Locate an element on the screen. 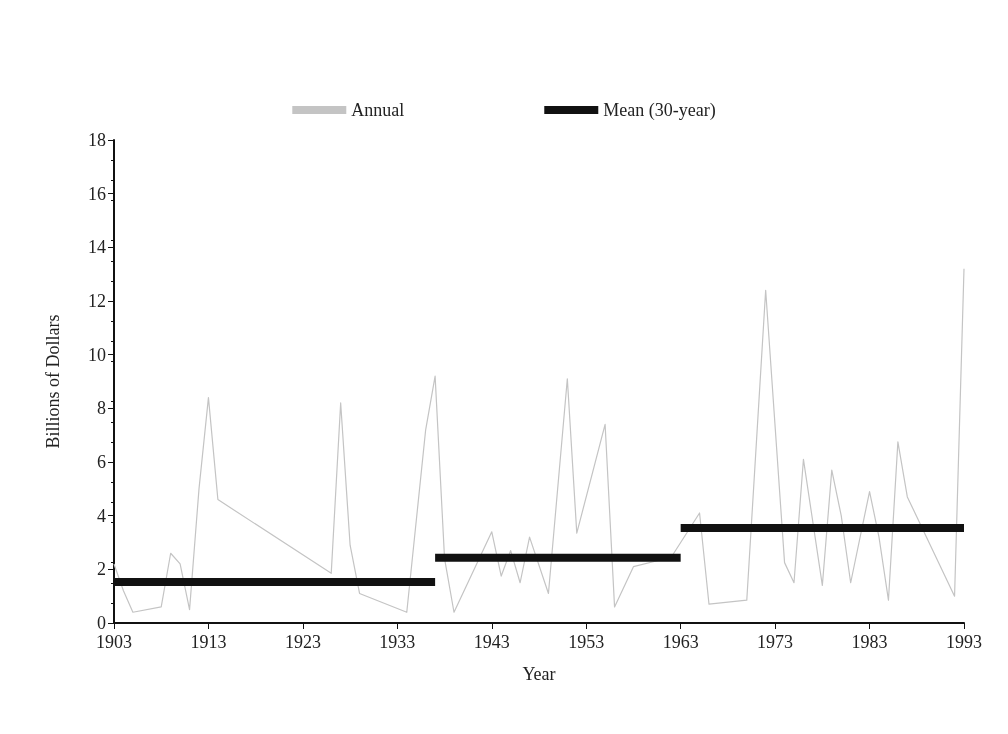 The height and width of the screenshot is (734, 1008). y-tick-label: 14 is located at coordinates (97, 247).